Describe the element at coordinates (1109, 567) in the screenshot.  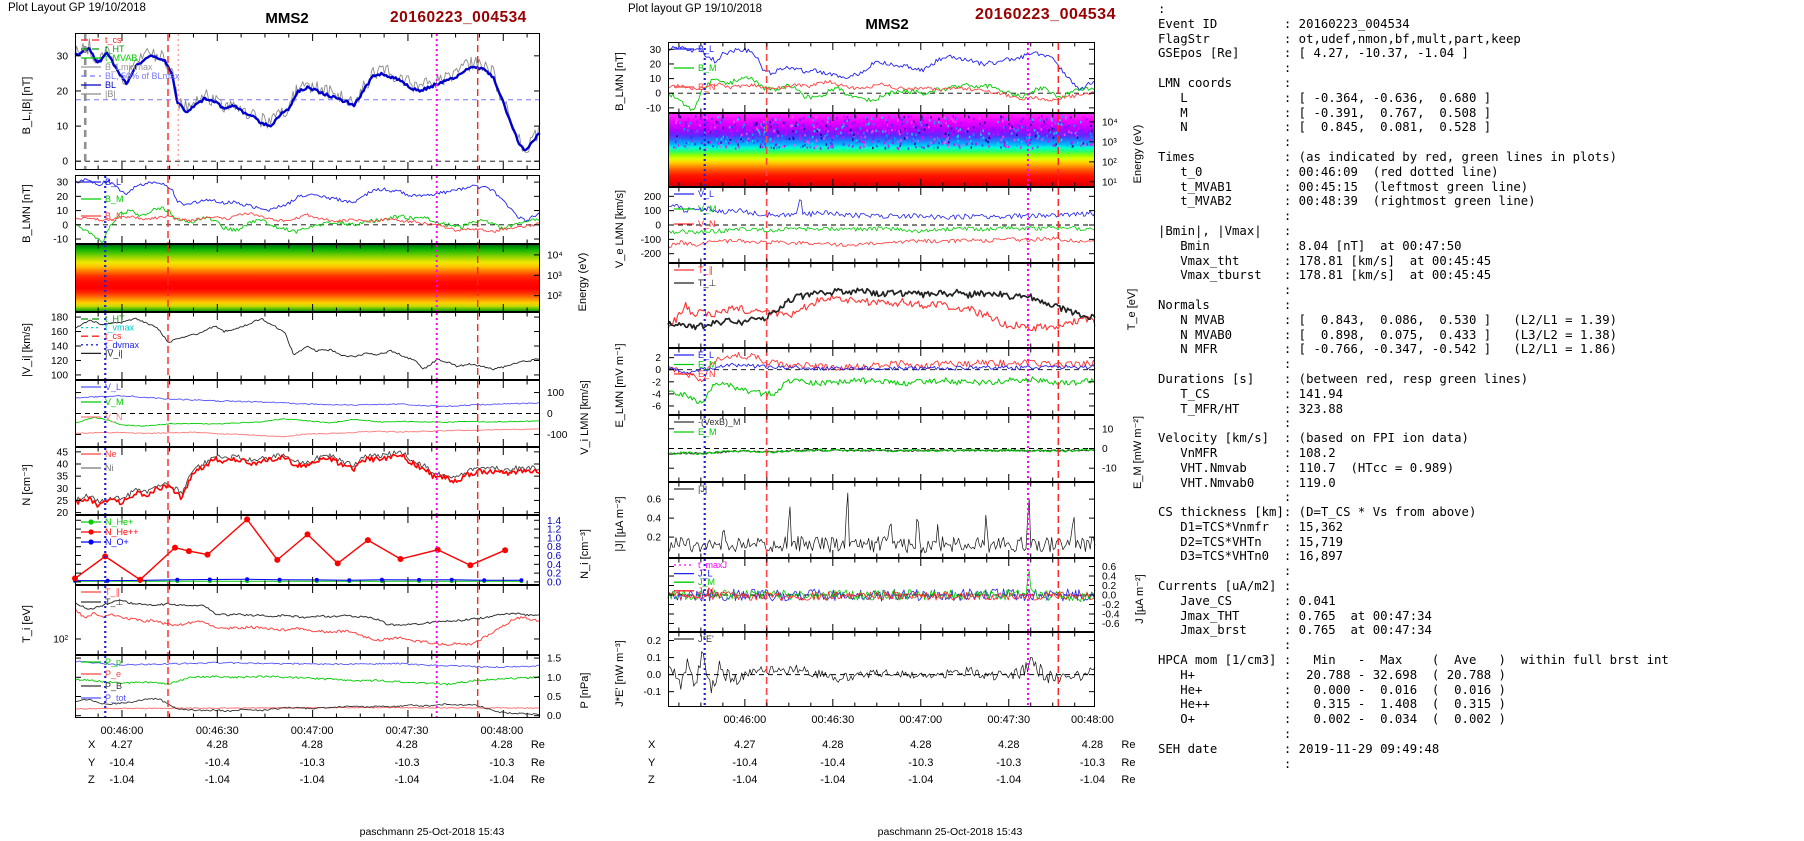
I see `y-tick-label-right: 0.6` at that location.